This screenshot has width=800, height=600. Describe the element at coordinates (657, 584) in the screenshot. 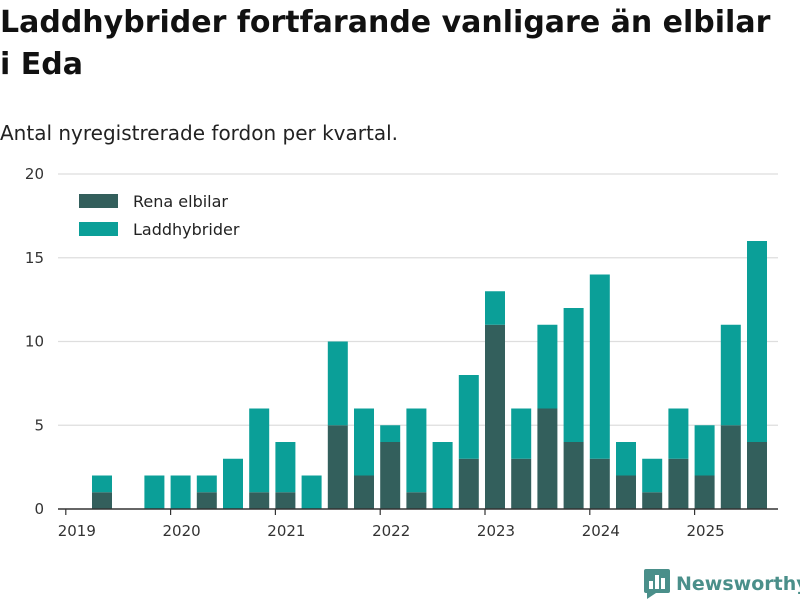

I see `newsworthy-logo-icon` at that location.